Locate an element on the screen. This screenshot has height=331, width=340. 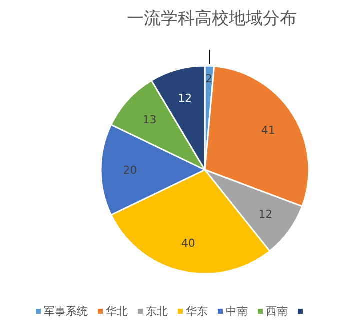
data-label: 40 is located at coordinates (188, 243).